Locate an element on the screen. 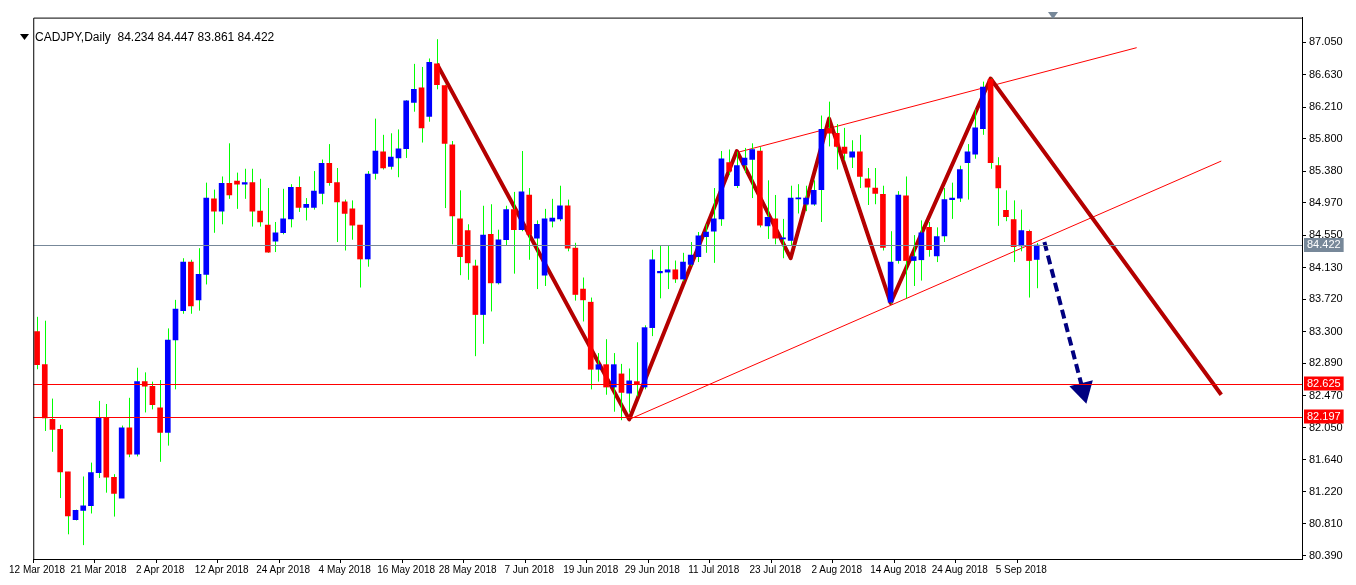 The width and height of the screenshot is (1356, 585). ref-line-label: 82.625 is located at coordinates (1324, 382).